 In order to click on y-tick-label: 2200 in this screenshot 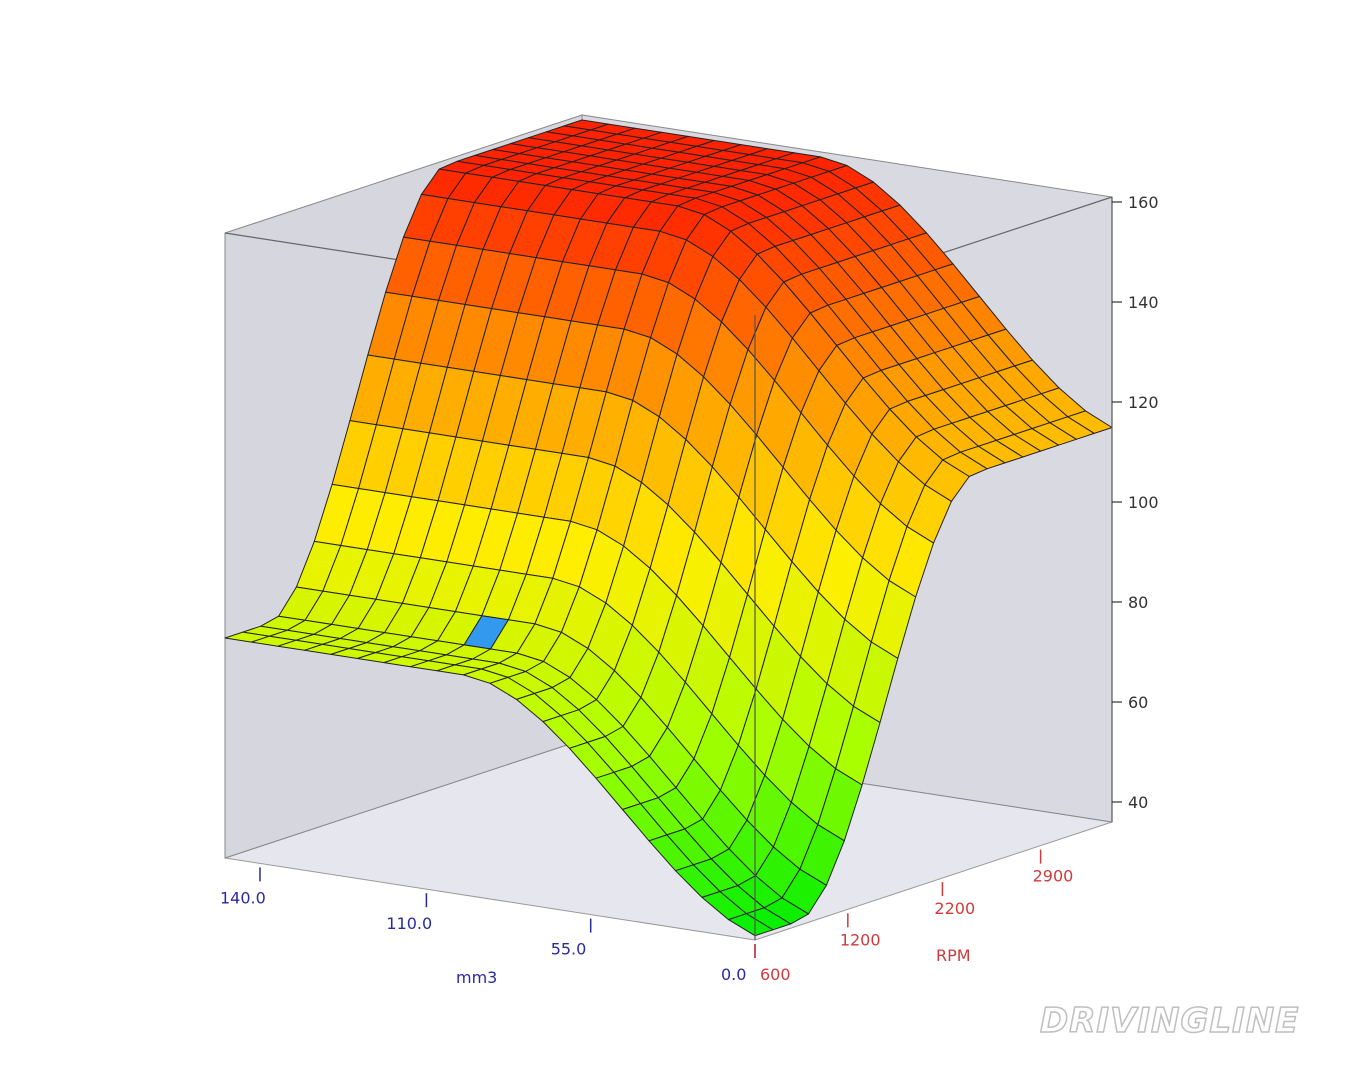, I will do `click(954, 908)`.